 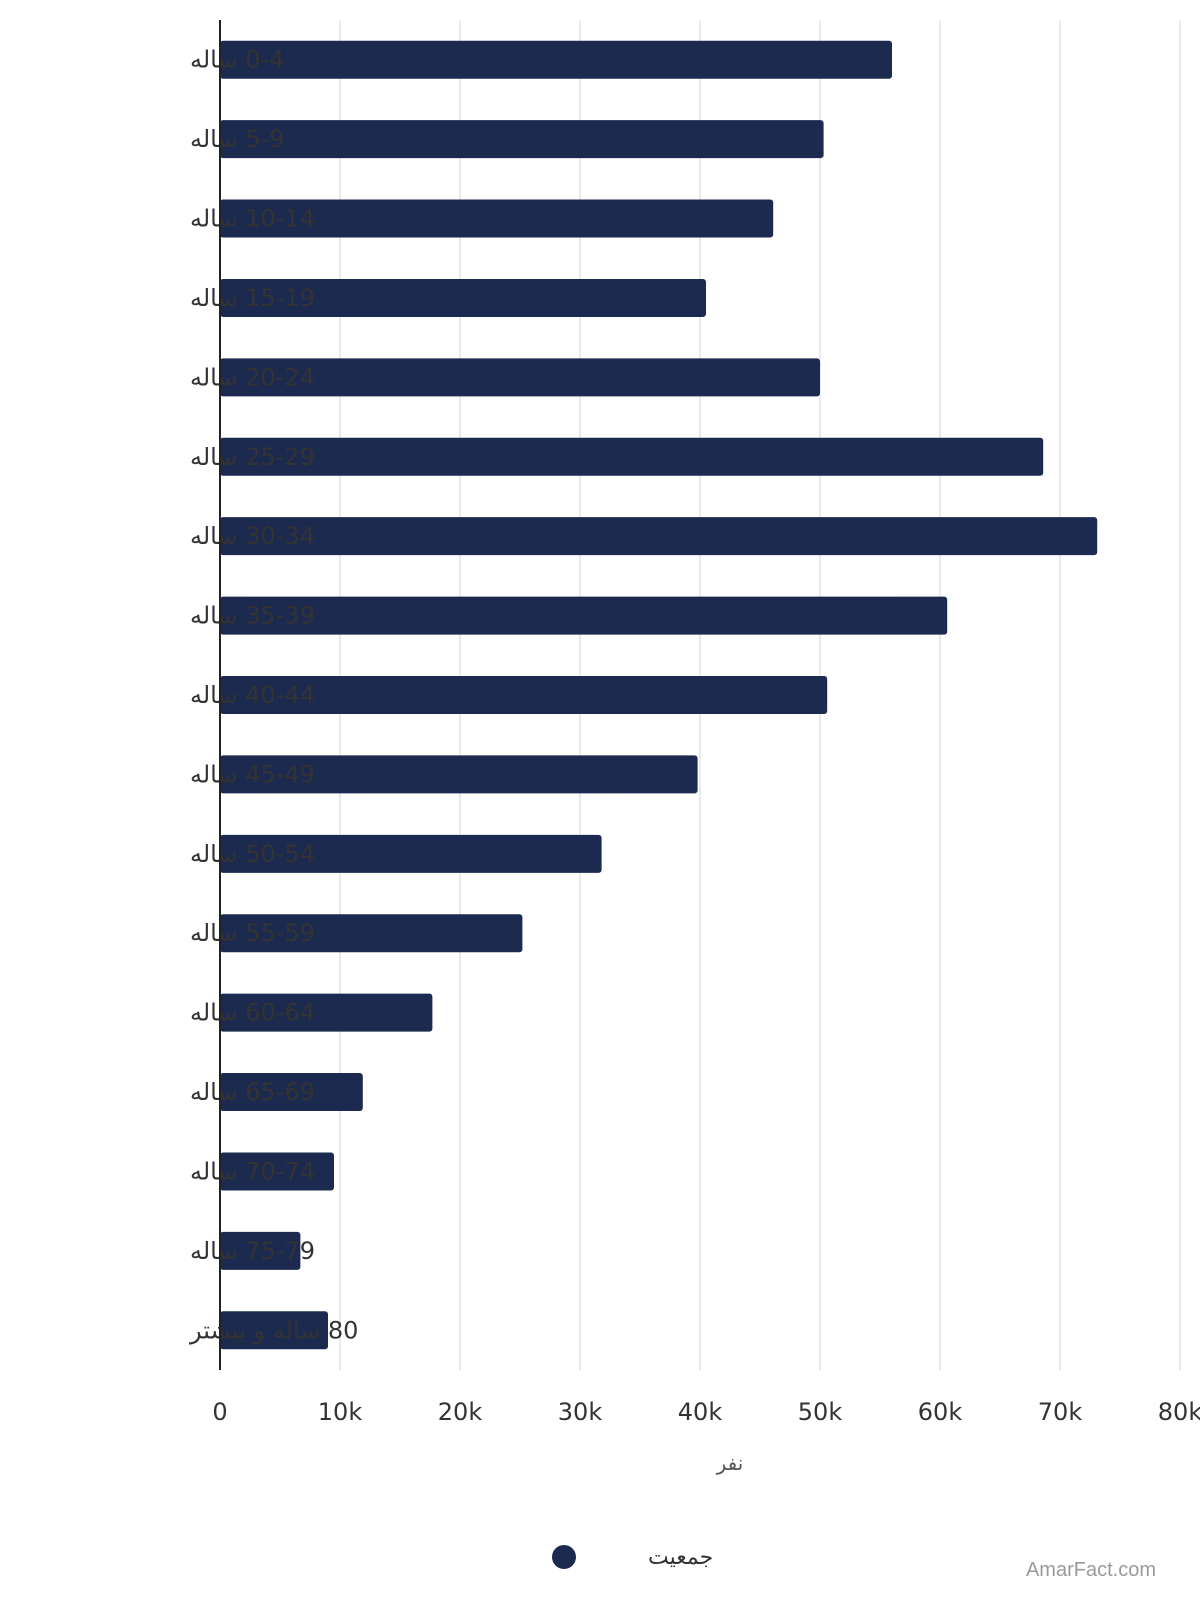 What do you see at coordinates (252, 457) in the screenshot?
I see `category-label: 25-29 ساله` at bounding box center [252, 457].